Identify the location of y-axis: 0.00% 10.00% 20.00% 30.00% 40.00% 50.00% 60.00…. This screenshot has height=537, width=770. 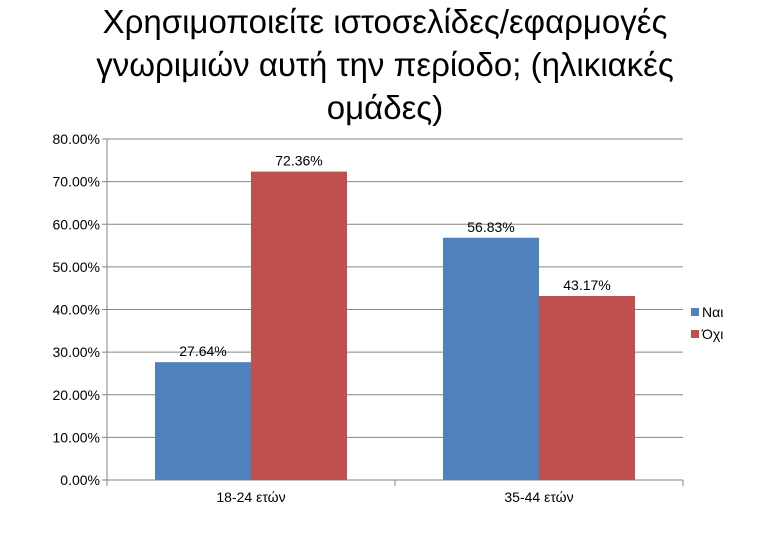
(80, 309).